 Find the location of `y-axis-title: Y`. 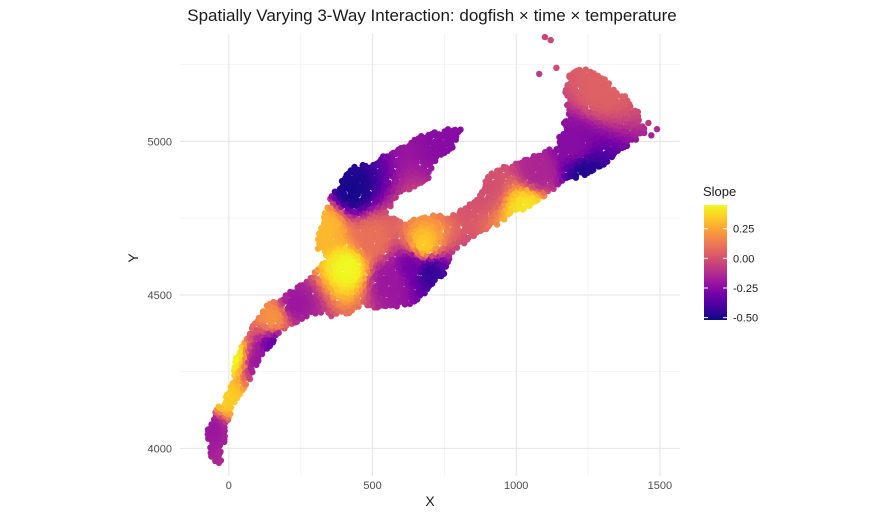

y-axis-title: Y is located at coordinates (133, 258).